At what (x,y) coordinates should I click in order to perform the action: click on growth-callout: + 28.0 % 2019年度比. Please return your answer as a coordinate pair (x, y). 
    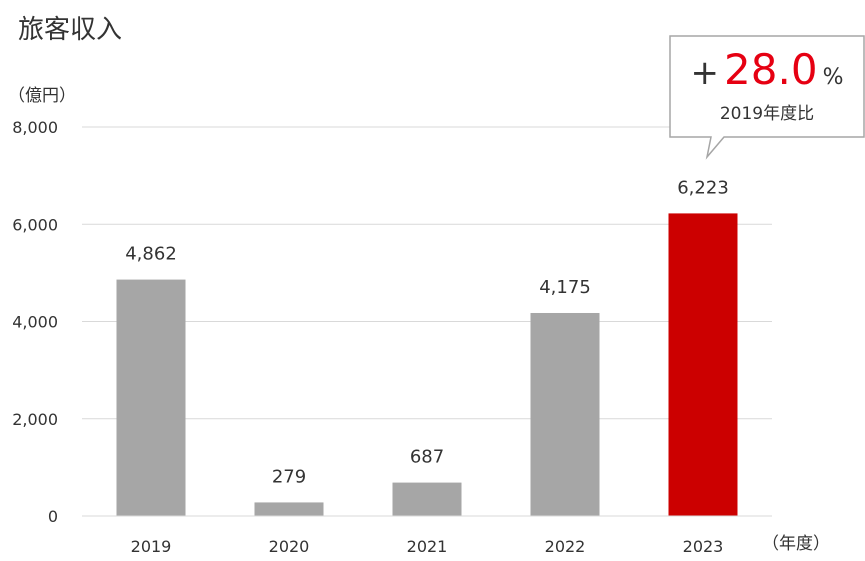
    Looking at the image, I should click on (767, 97).